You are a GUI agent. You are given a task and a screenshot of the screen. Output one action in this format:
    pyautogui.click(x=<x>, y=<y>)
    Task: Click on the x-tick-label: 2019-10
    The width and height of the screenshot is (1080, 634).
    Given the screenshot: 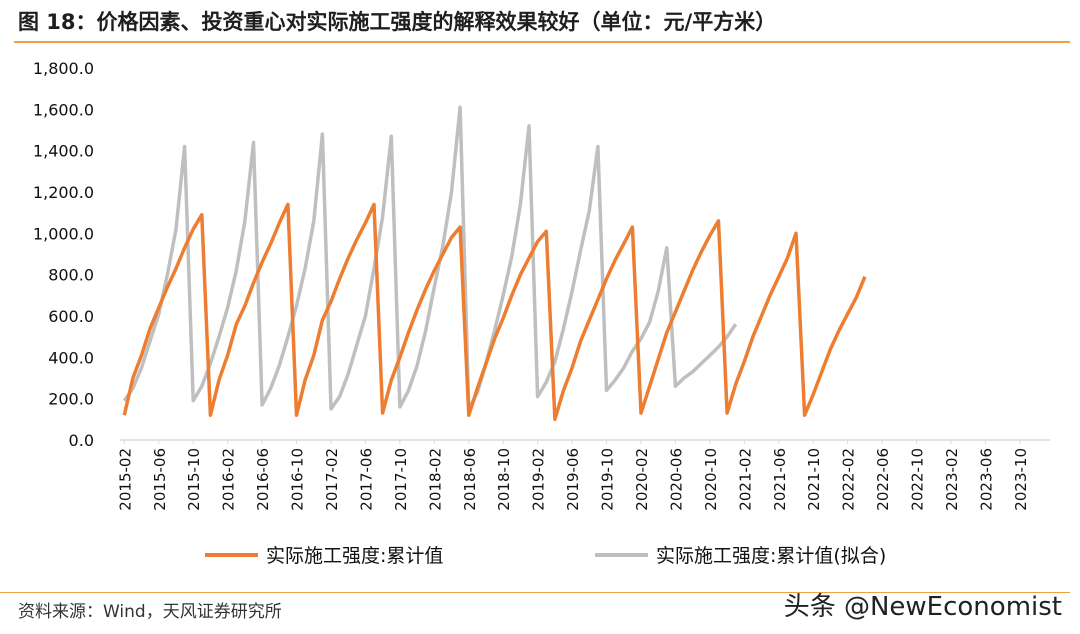 What is the action you would take?
    pyautogui.click(x=608, y=479)
    